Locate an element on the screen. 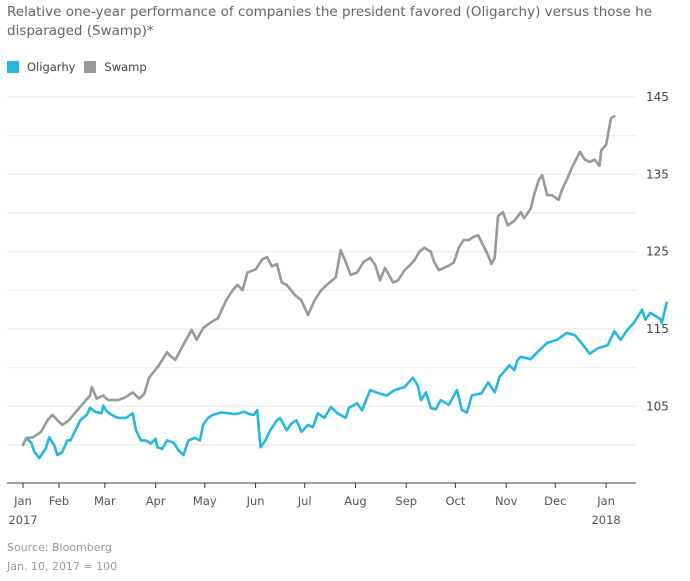 This screenshot has height=581, width=690. x-tick-label-nov: Nov is located at coordinates (506, 501).